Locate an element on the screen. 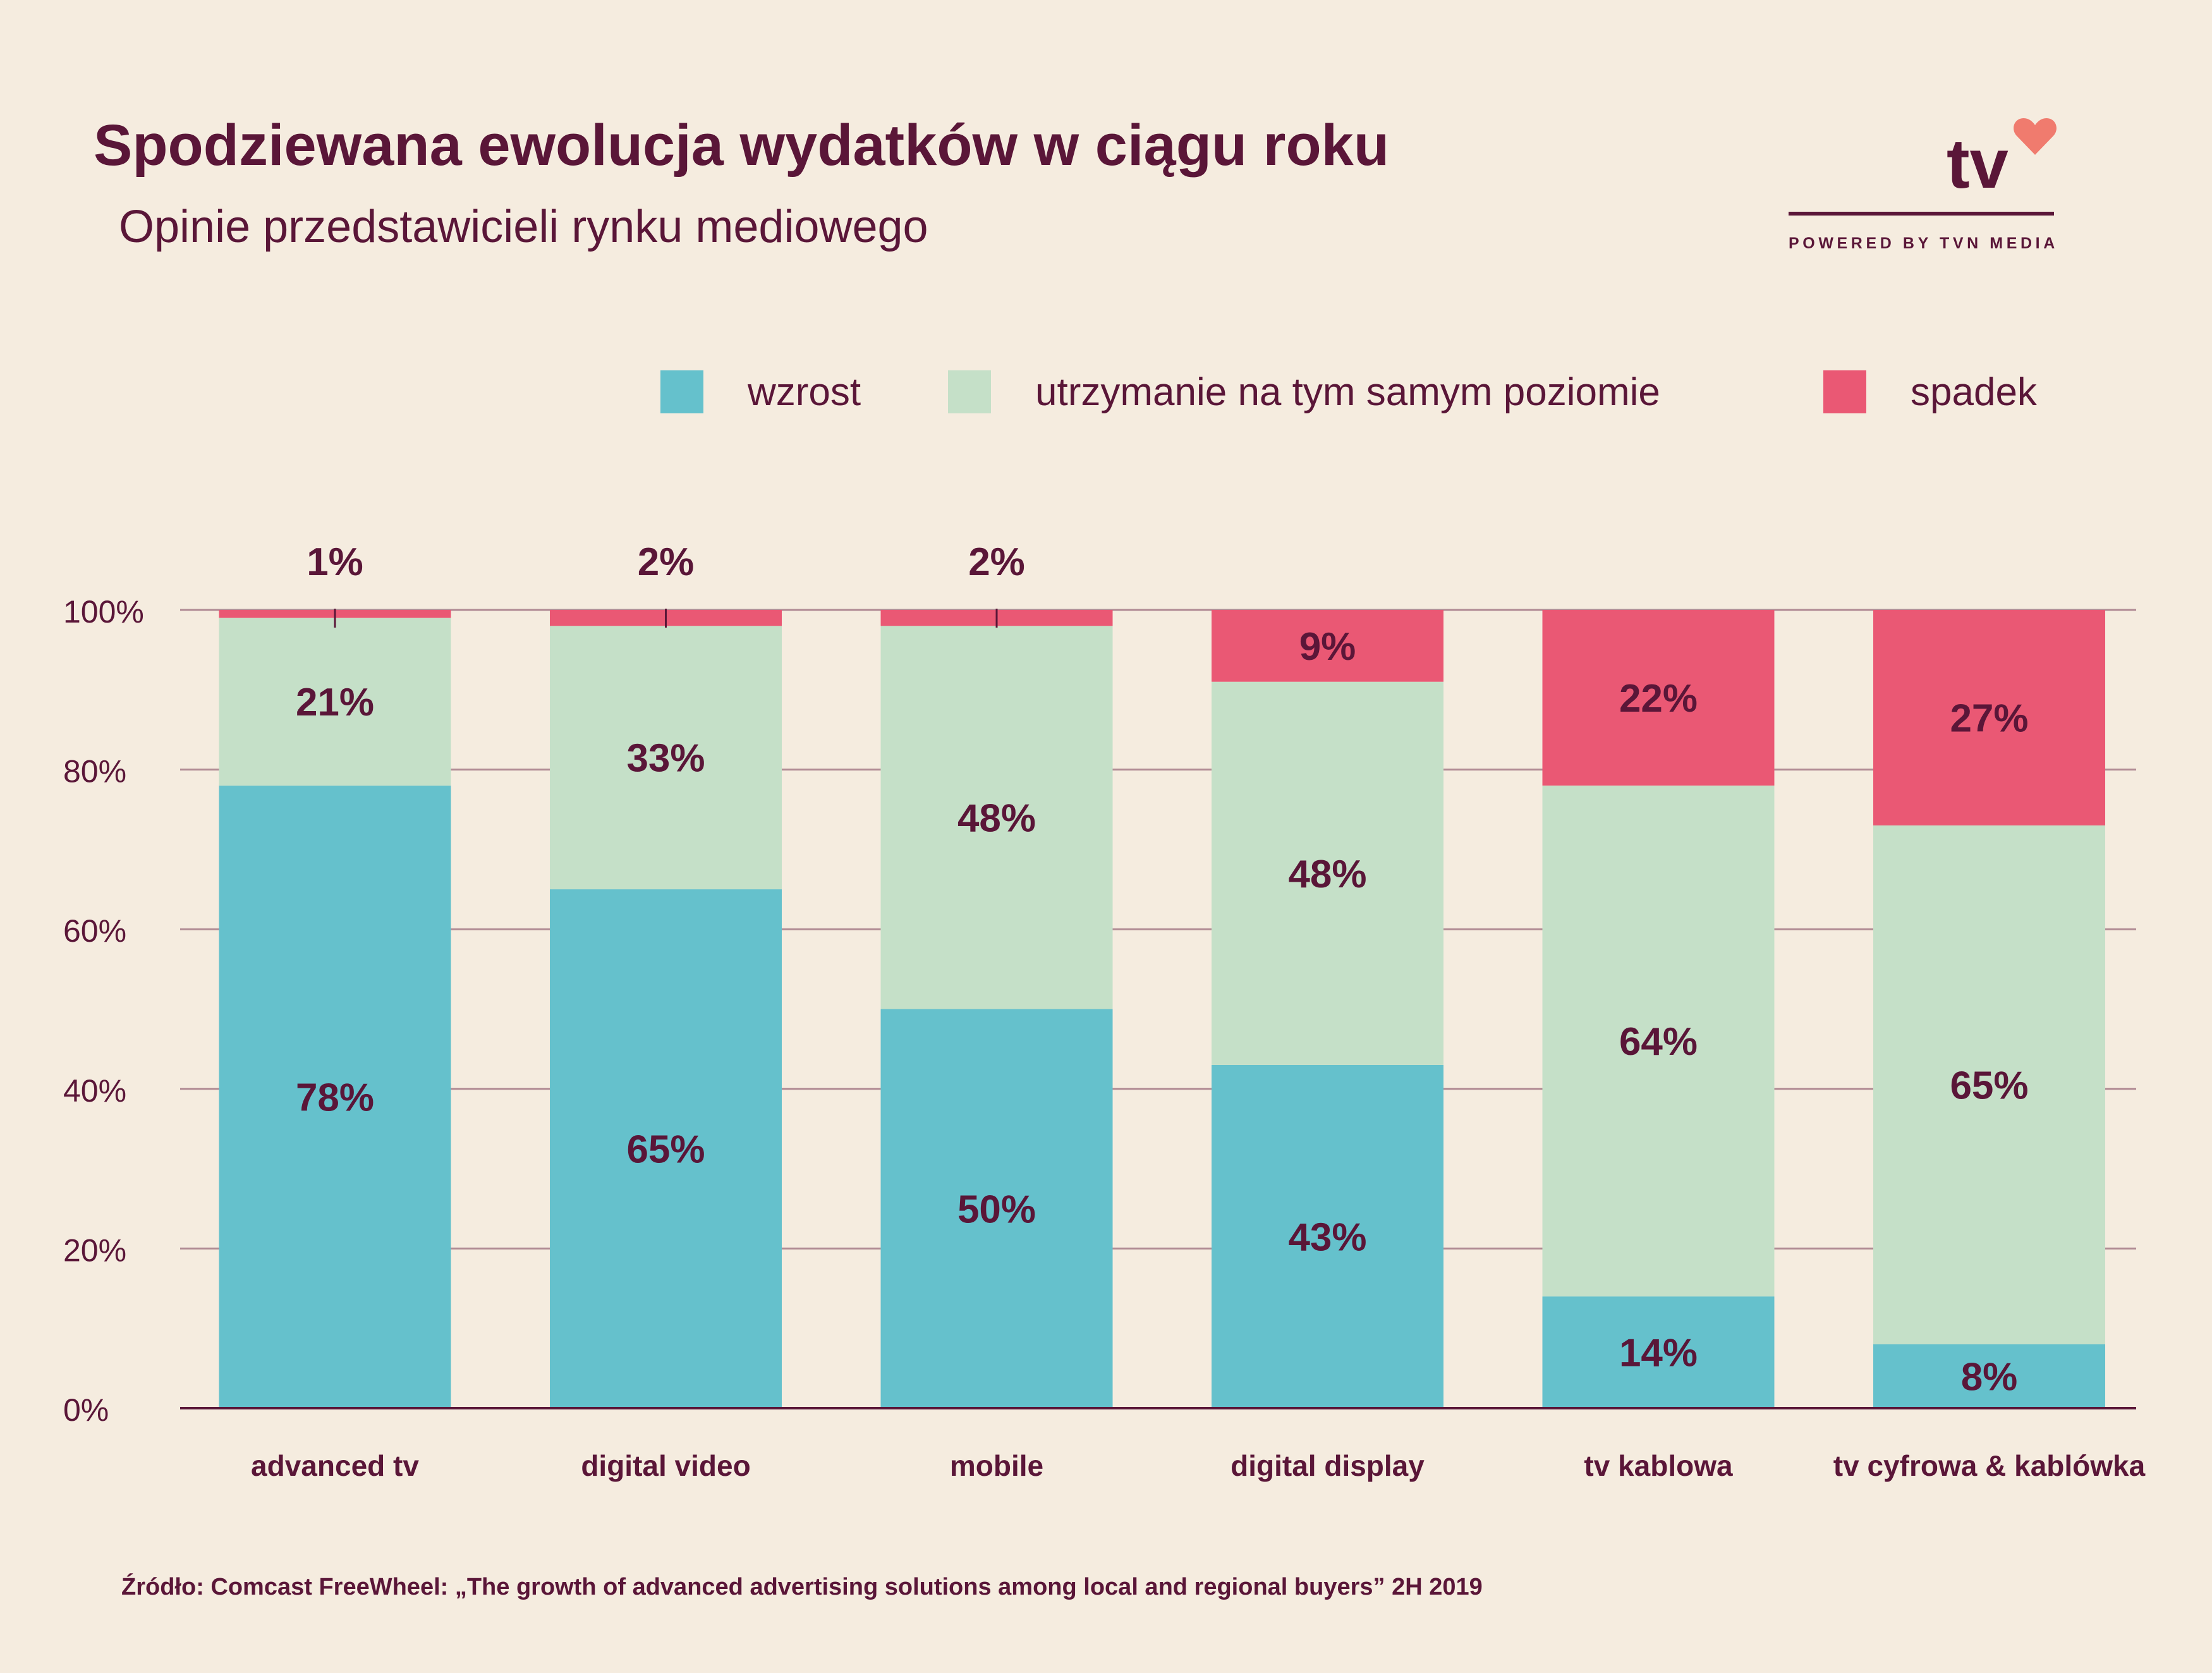 This screenshot has width=2212, height=1673. data-label: 1% is located at coordinates (335, 562).